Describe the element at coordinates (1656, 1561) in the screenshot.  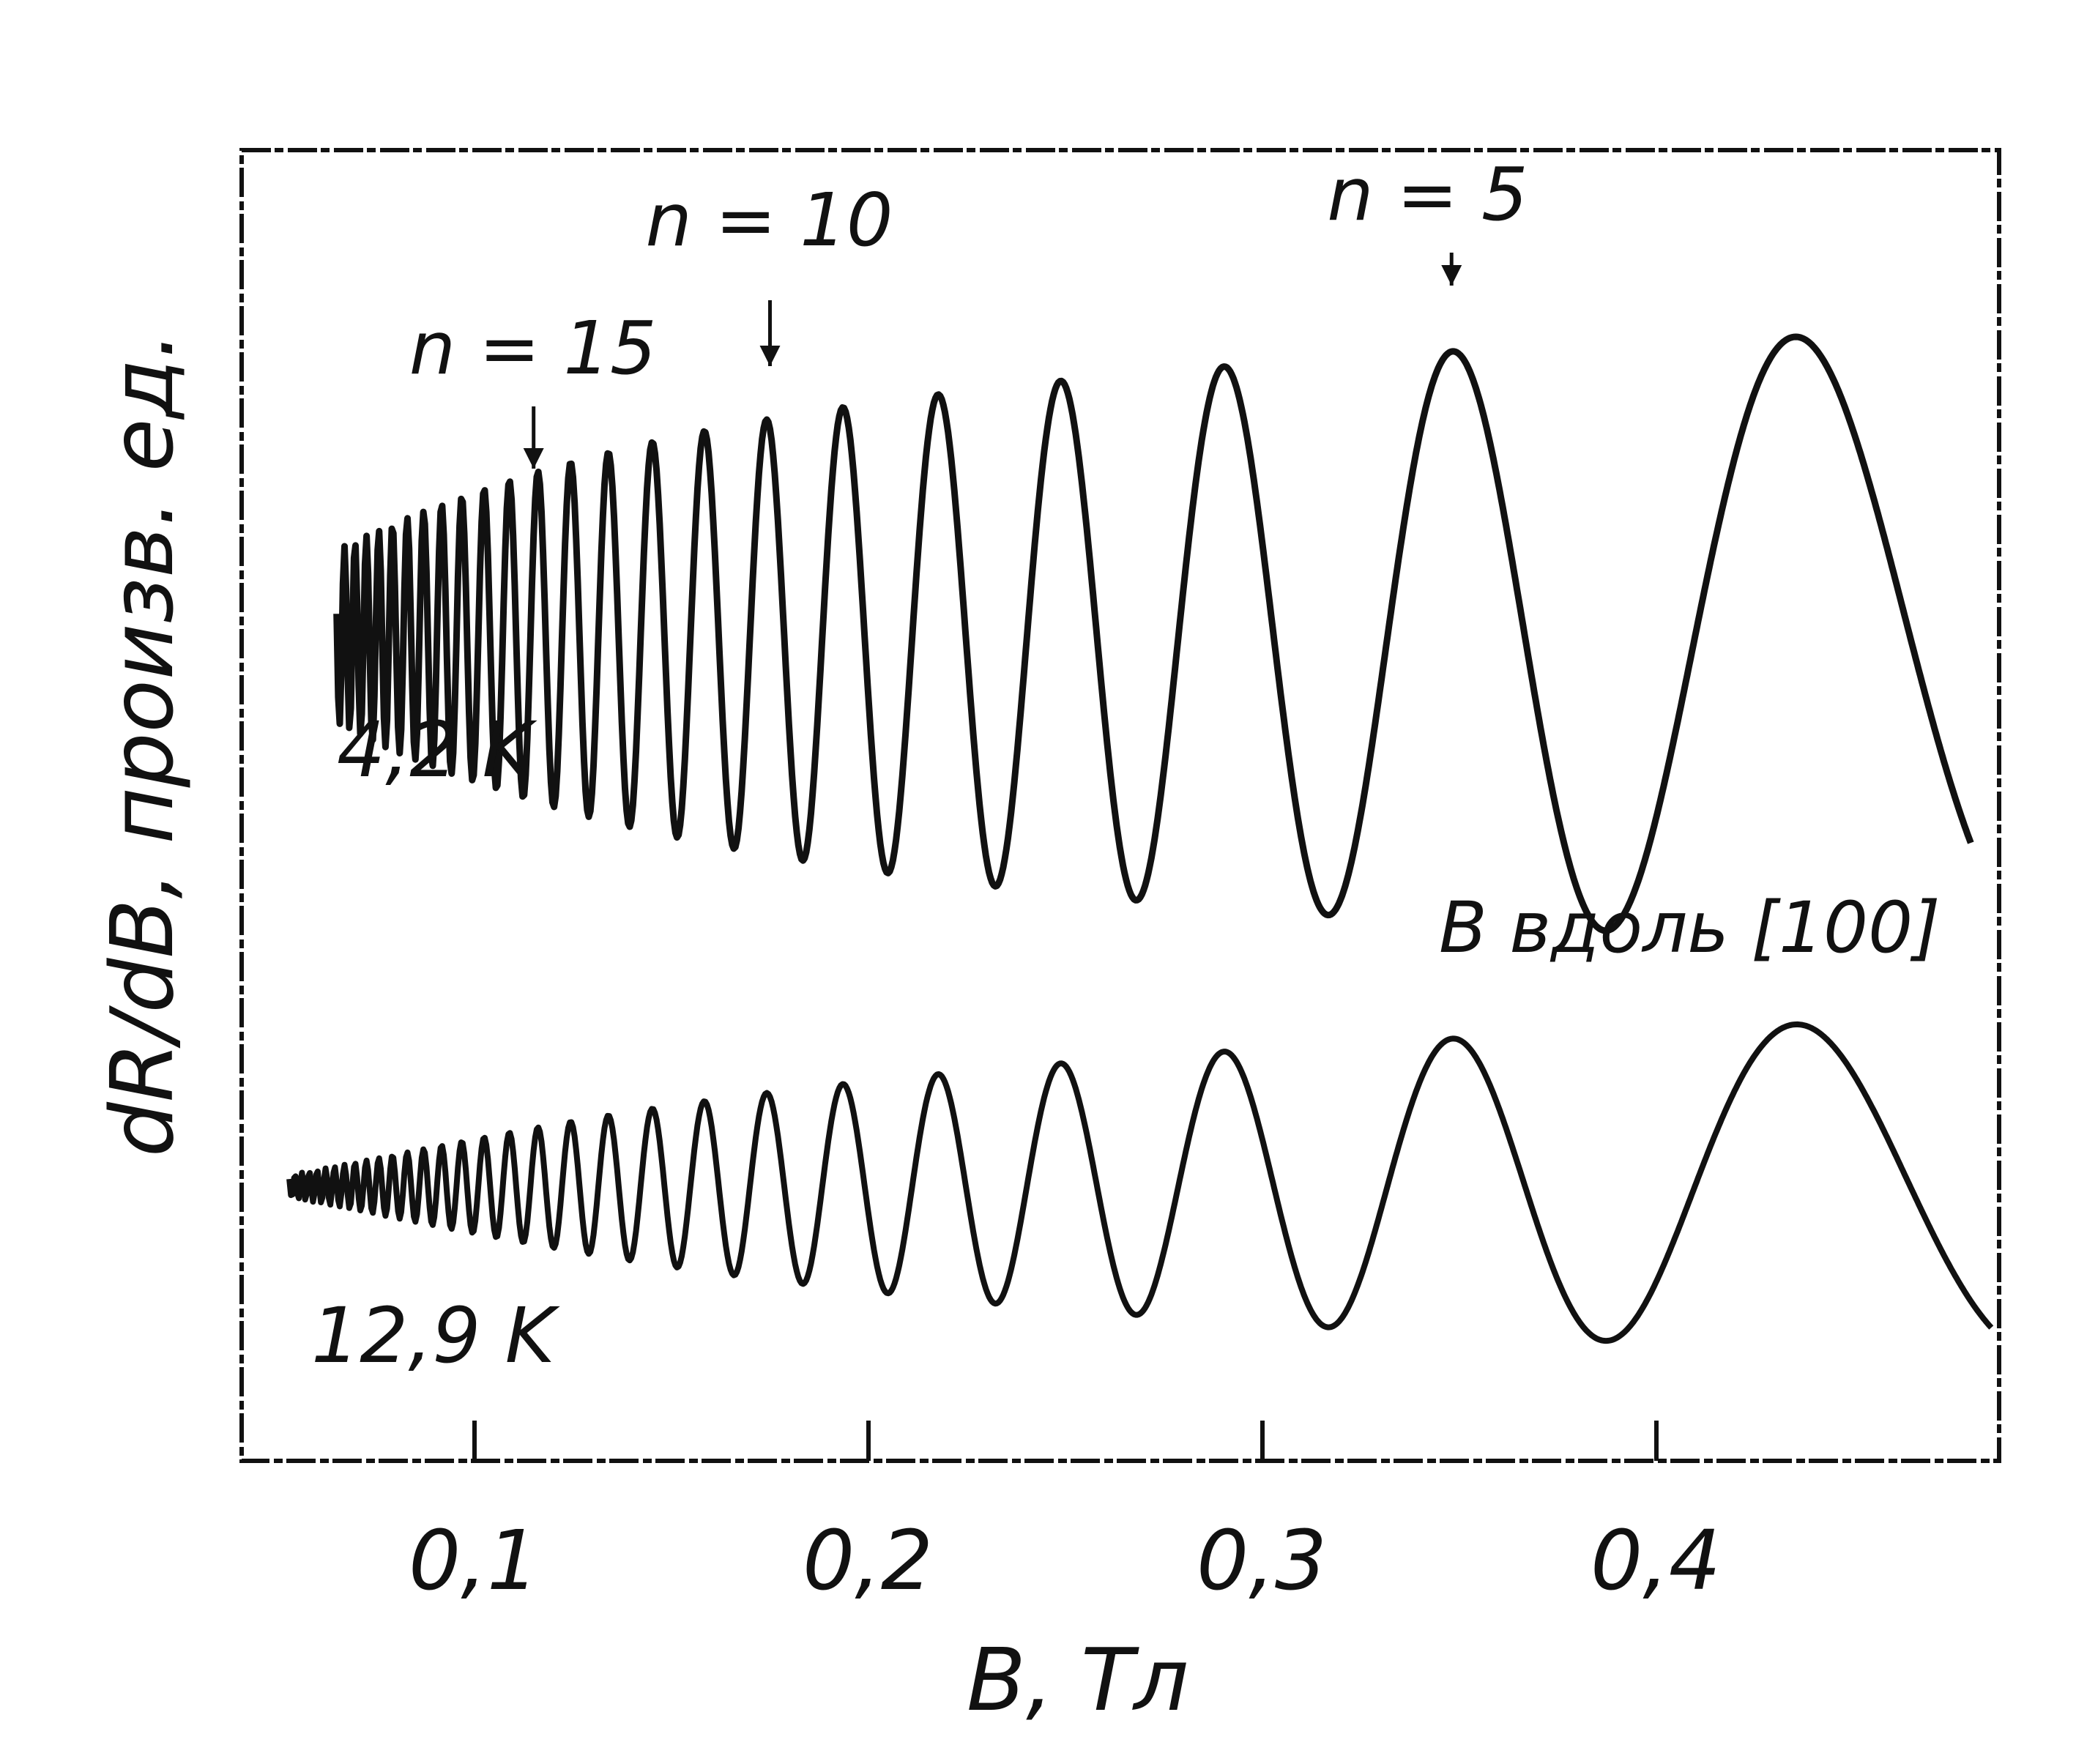
I see `x-tick-label-4: 0,4` at that location.